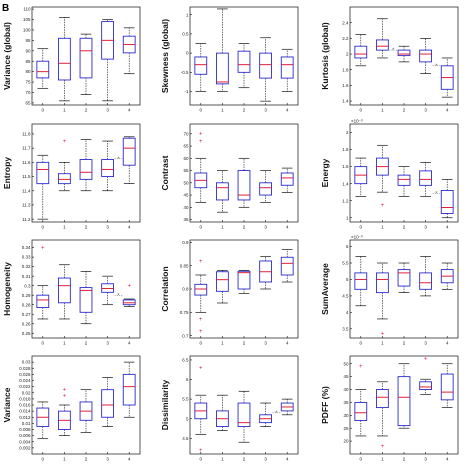  Describe the element at coordinates (186, 182) in the screenshot. I see `y-tick-label: 50` at that location.